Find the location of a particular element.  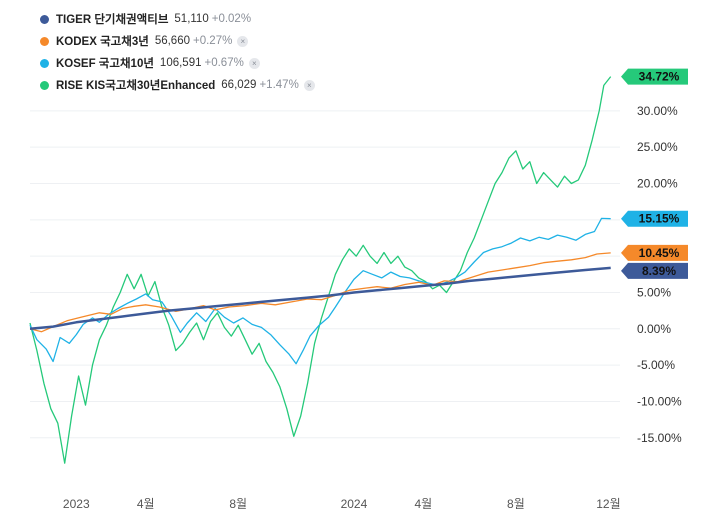

legend-series-name: RISE KIS국고채30년Enhanced is located at coordinates (136, 86).